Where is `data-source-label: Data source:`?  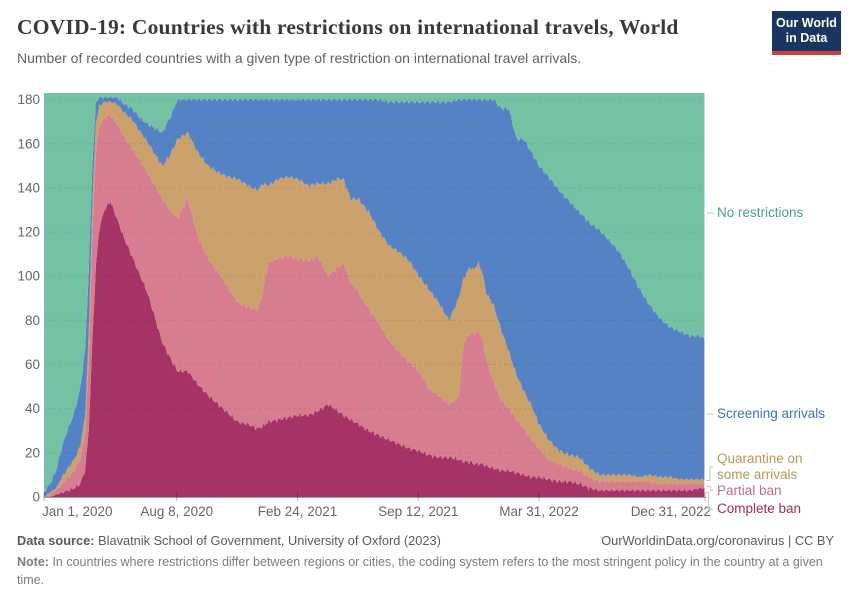
data-source-label: Data source: is located at coordinates (56, 540).